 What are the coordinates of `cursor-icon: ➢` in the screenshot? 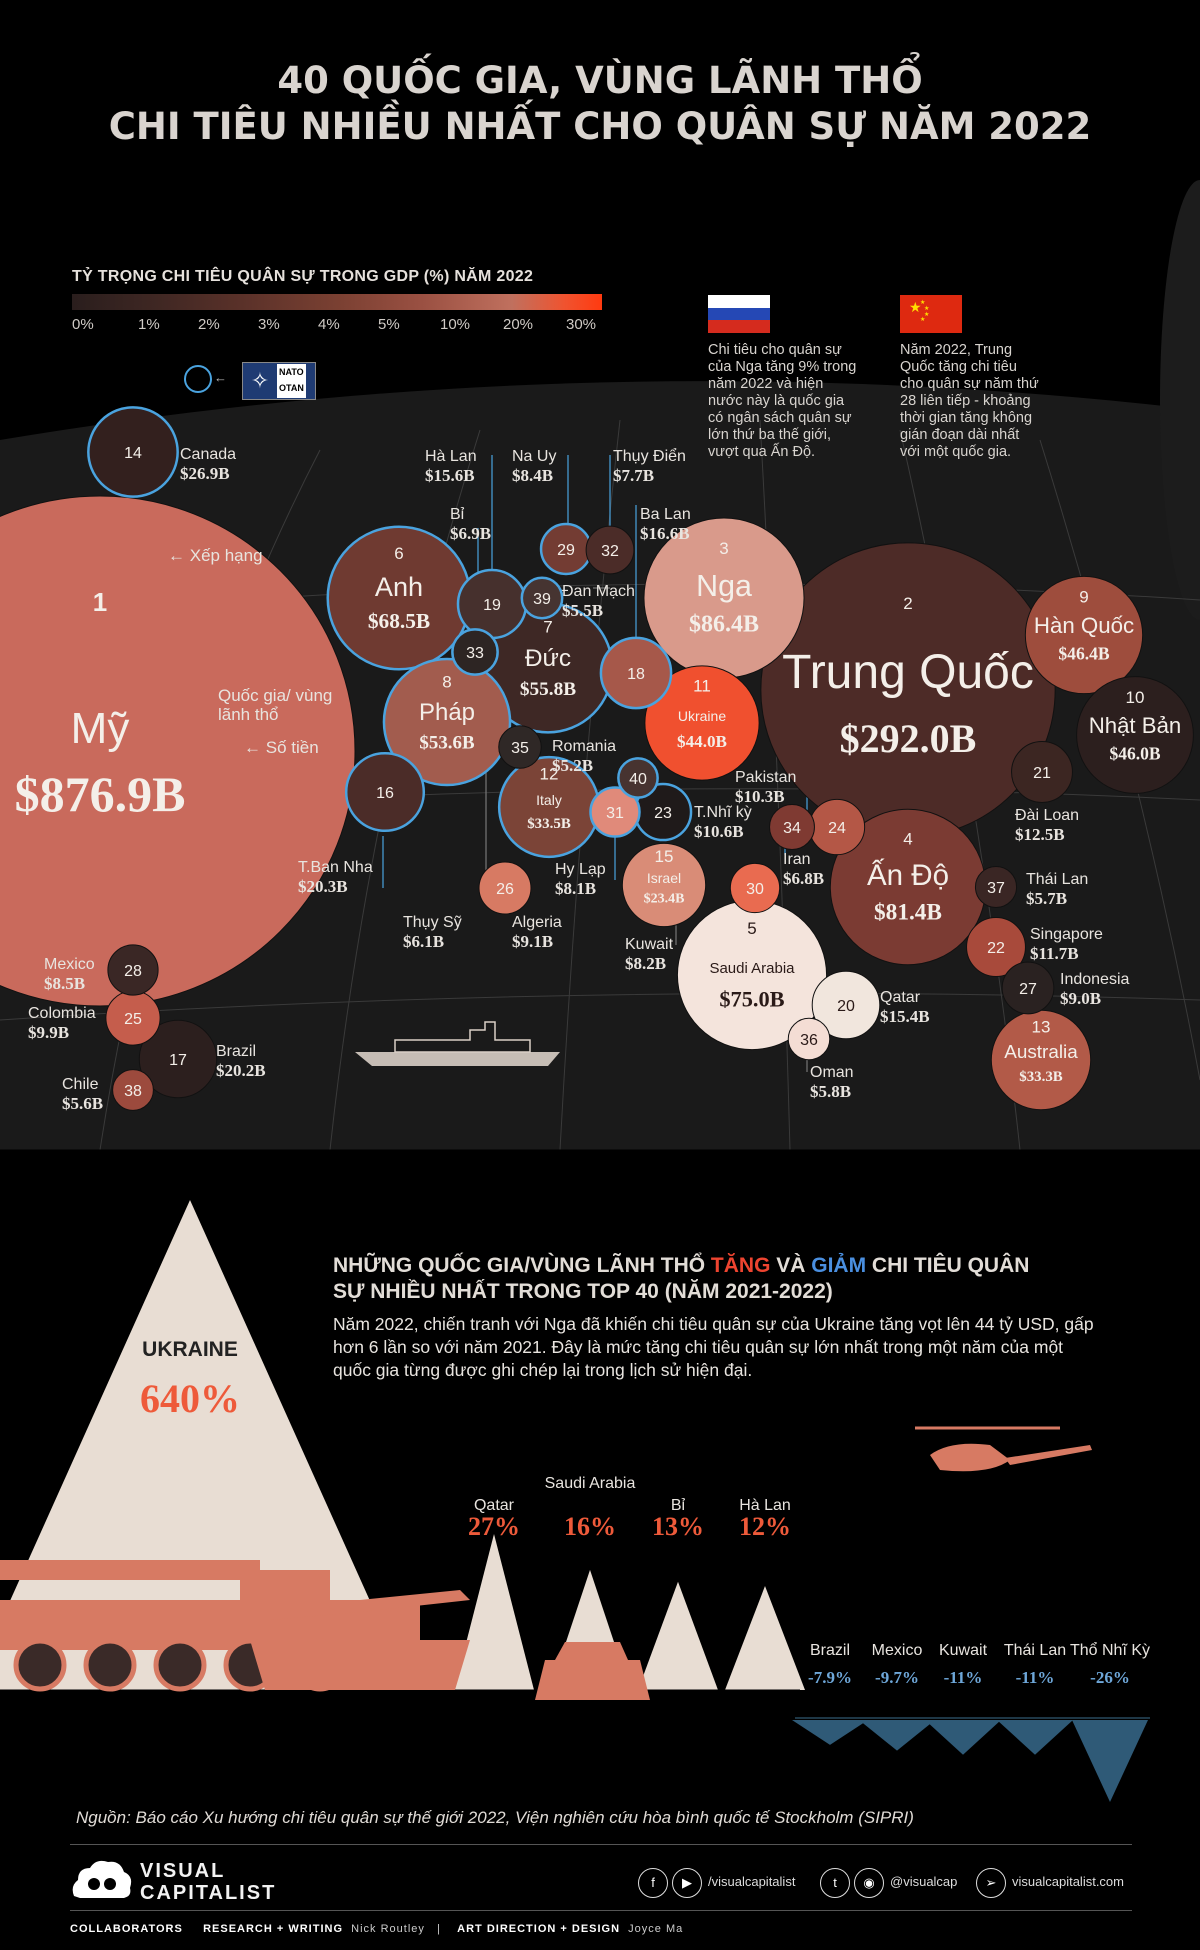 It's located at (991, 1883).